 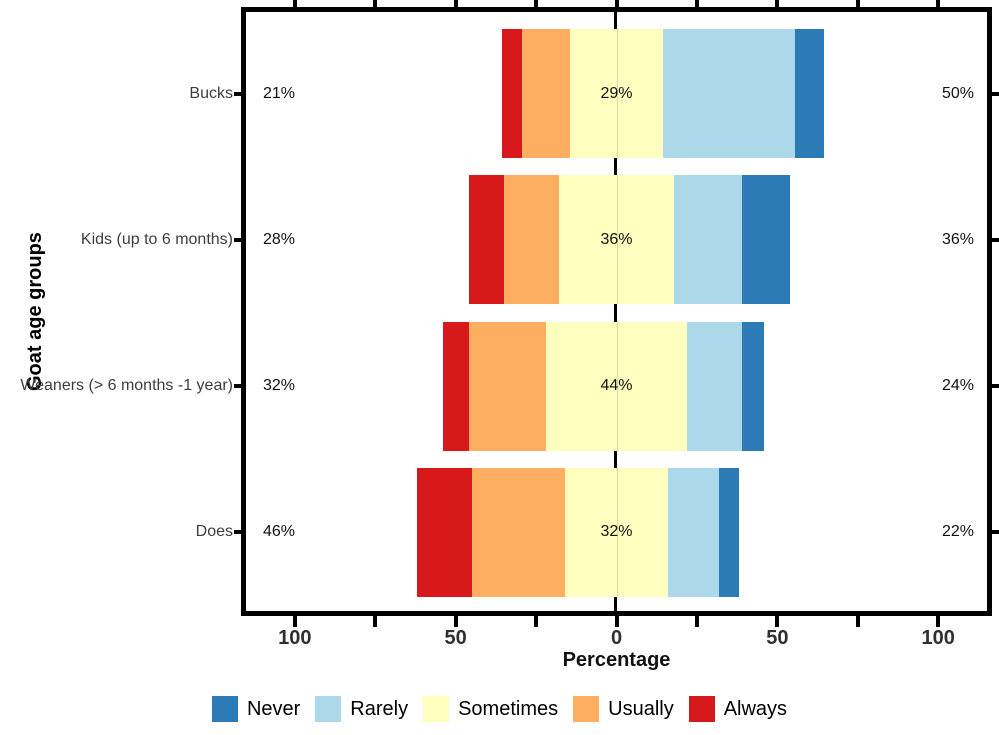 I want to click on bar-segment-weaners-6-months-1-year-rarely, so click(x=714, y=386).